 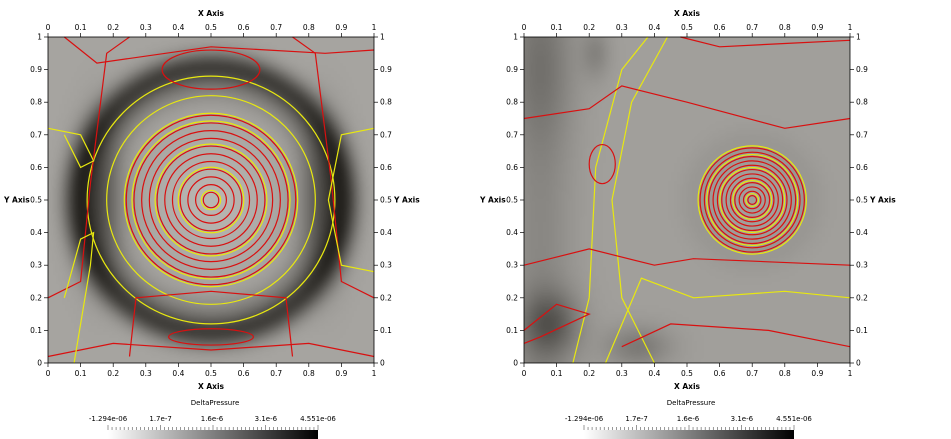 What do you see at coordinates (862, 200) in the screenshot?
I see `y-tick-label-right: 0.5` at bounding box center [862, 200].